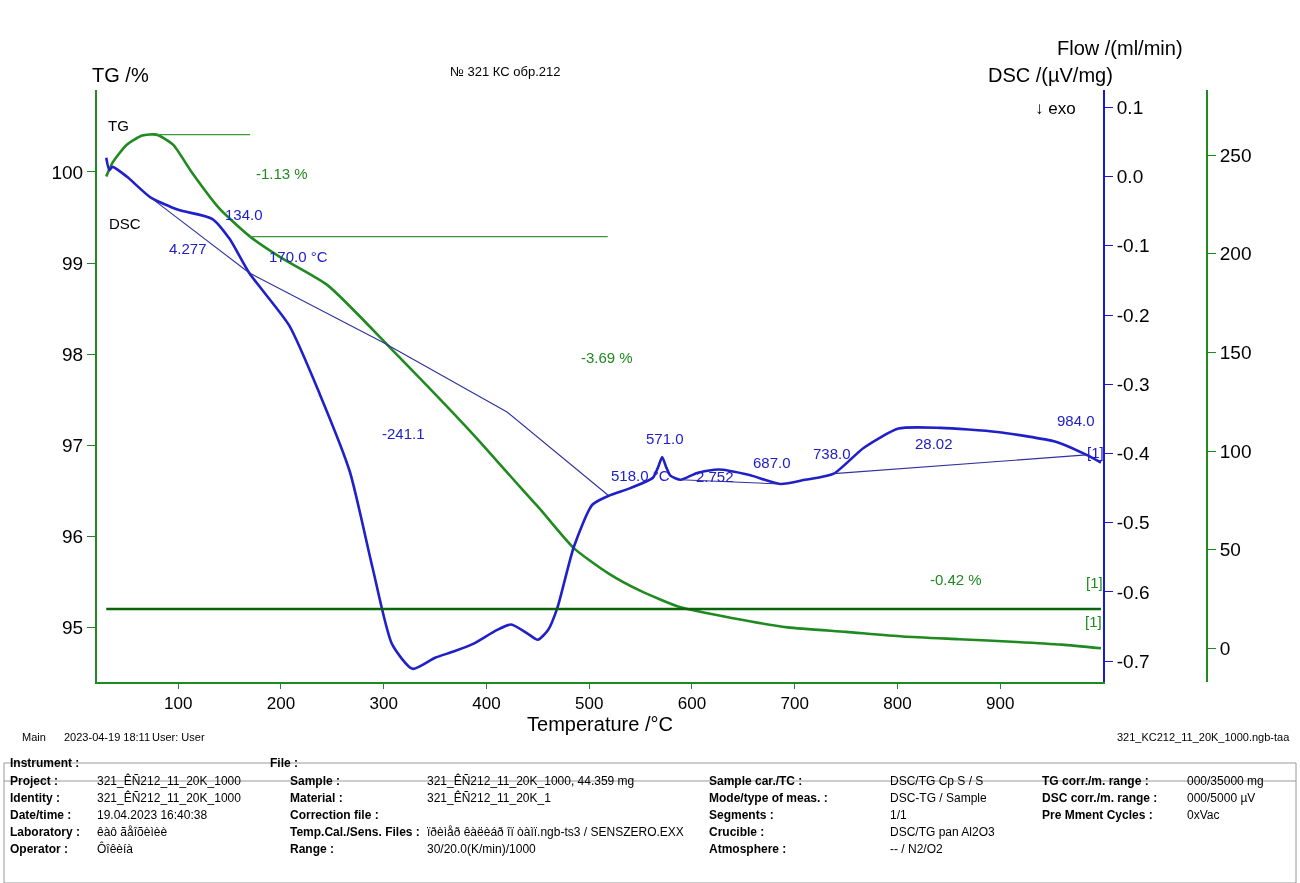 This screenshot has width=1300, height=883. I want to click on text: Sample car./TC :, so click(756, 781).